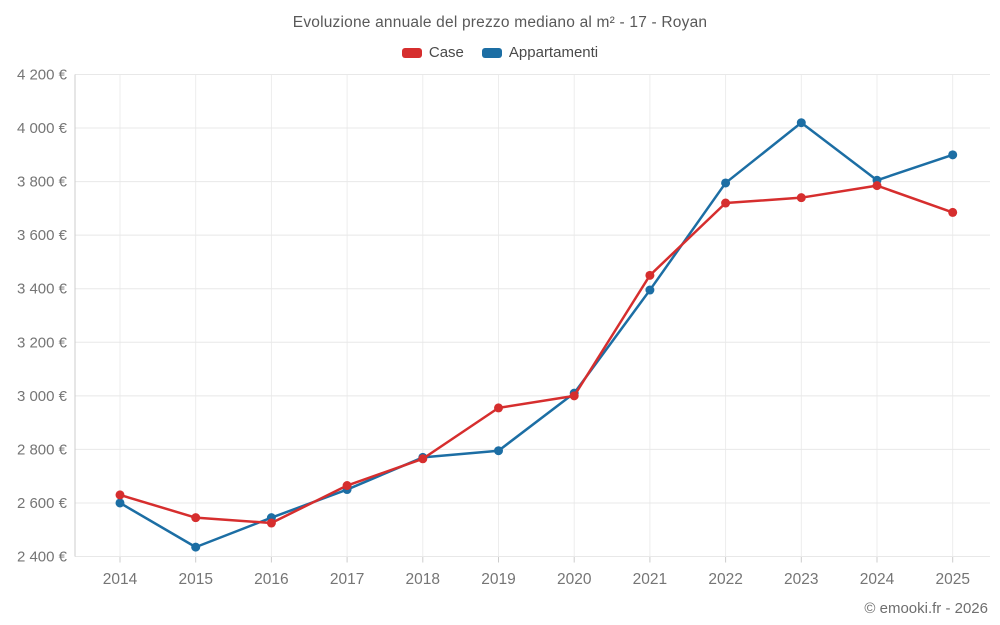  Describe the element at coordinates (42, 128) in the screenshot. I see `y-axis-label: 4 000 €` at that location.